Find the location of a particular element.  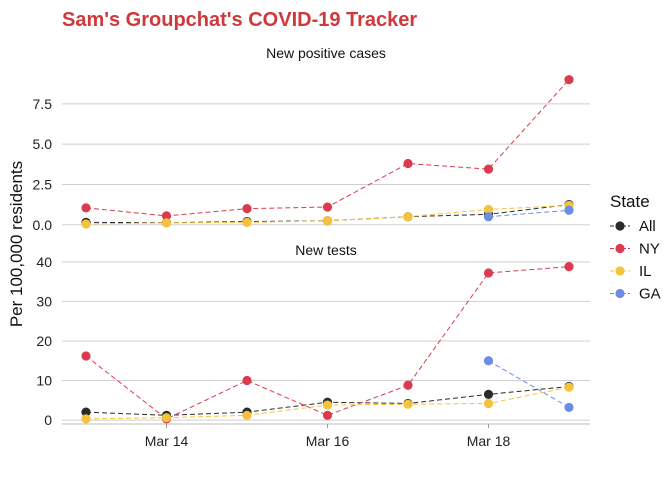

y-tick-label: 7.5 is located at coordinates (43, 104).